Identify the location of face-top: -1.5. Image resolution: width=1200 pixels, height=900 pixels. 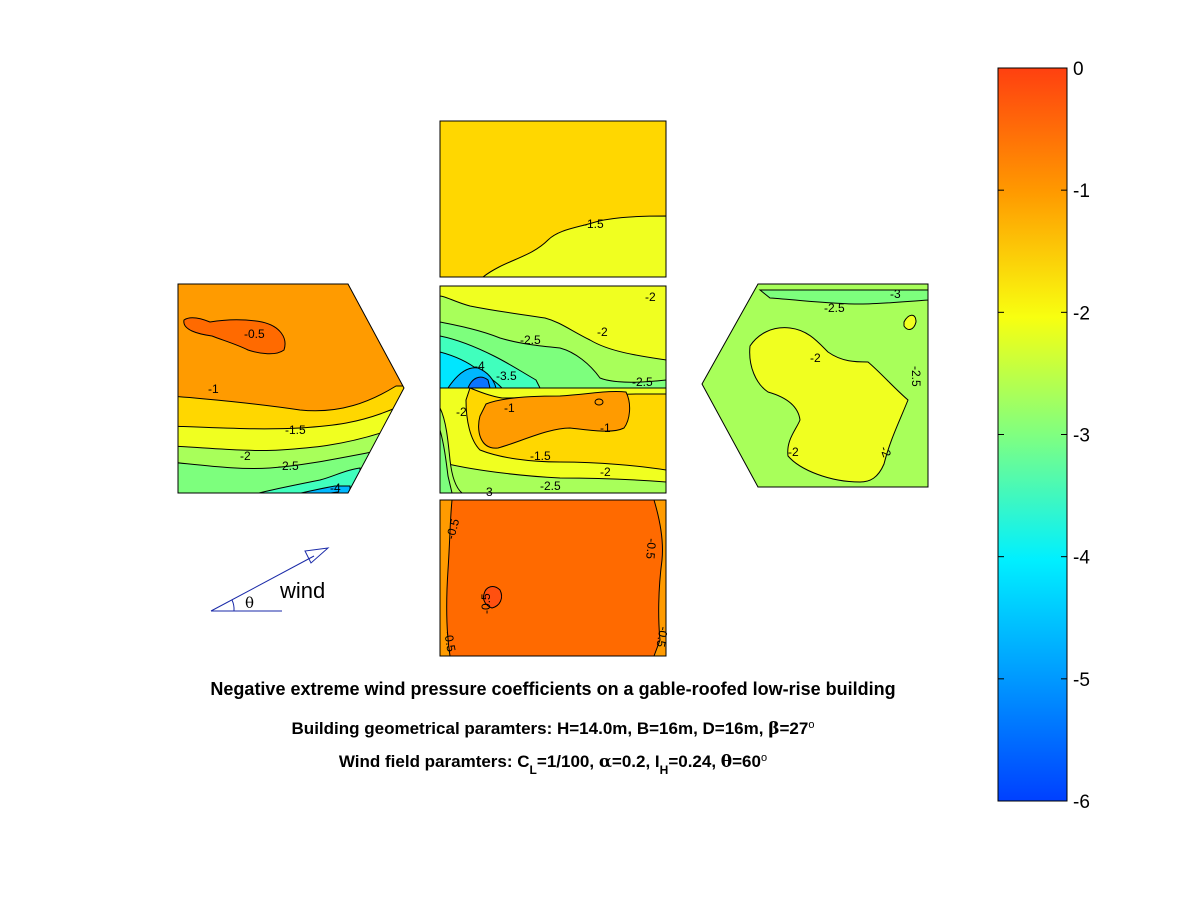
(553, 199).